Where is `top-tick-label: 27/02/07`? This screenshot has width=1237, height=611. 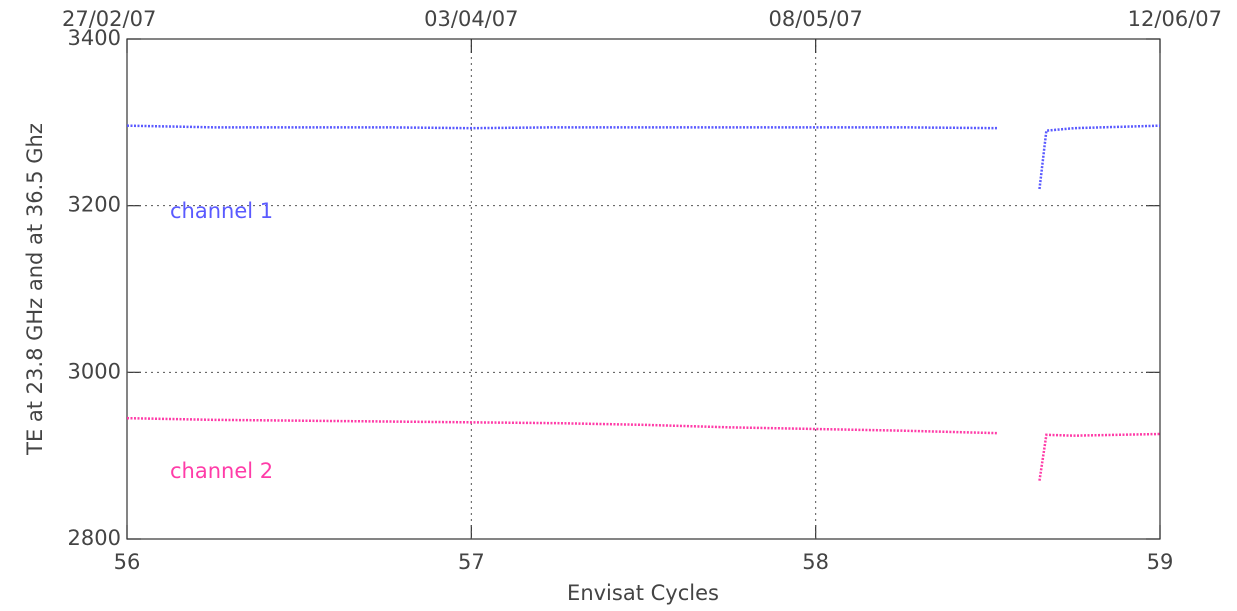 top-tick-label: 27/02/07 is located at coordinates (109, 19).